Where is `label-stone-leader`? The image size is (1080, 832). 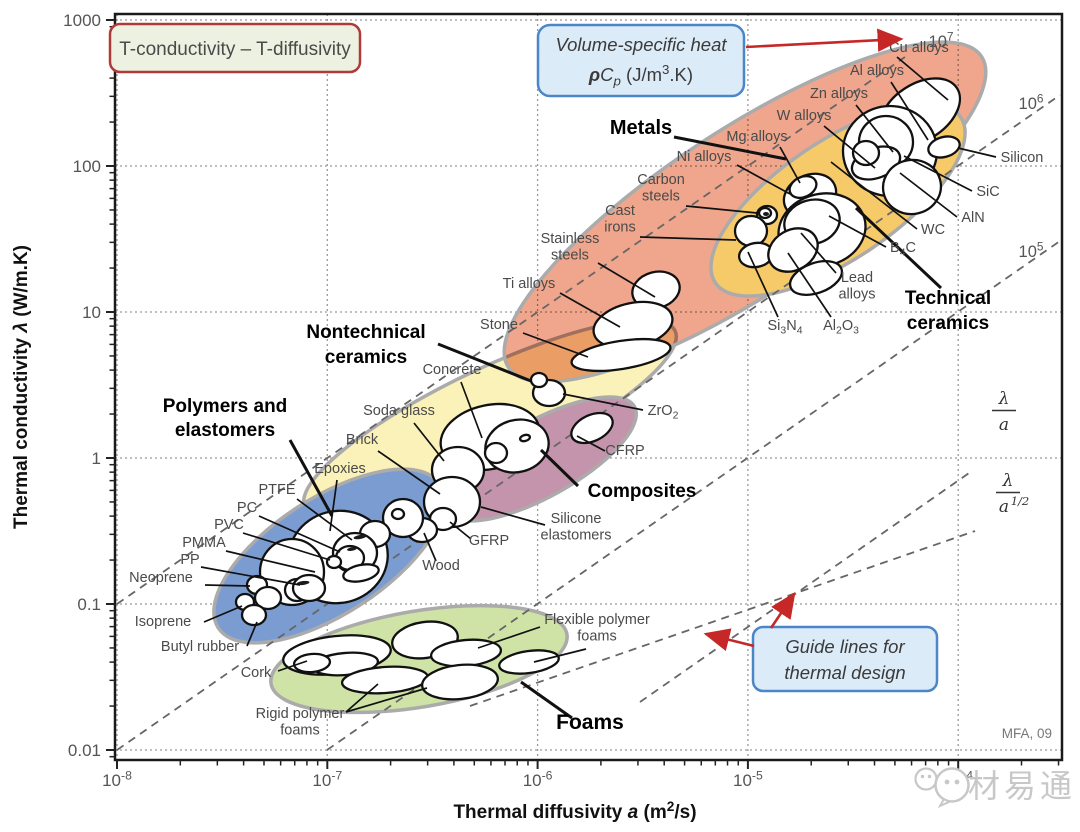 label-stone-leader is located at coordinates (555, 345).